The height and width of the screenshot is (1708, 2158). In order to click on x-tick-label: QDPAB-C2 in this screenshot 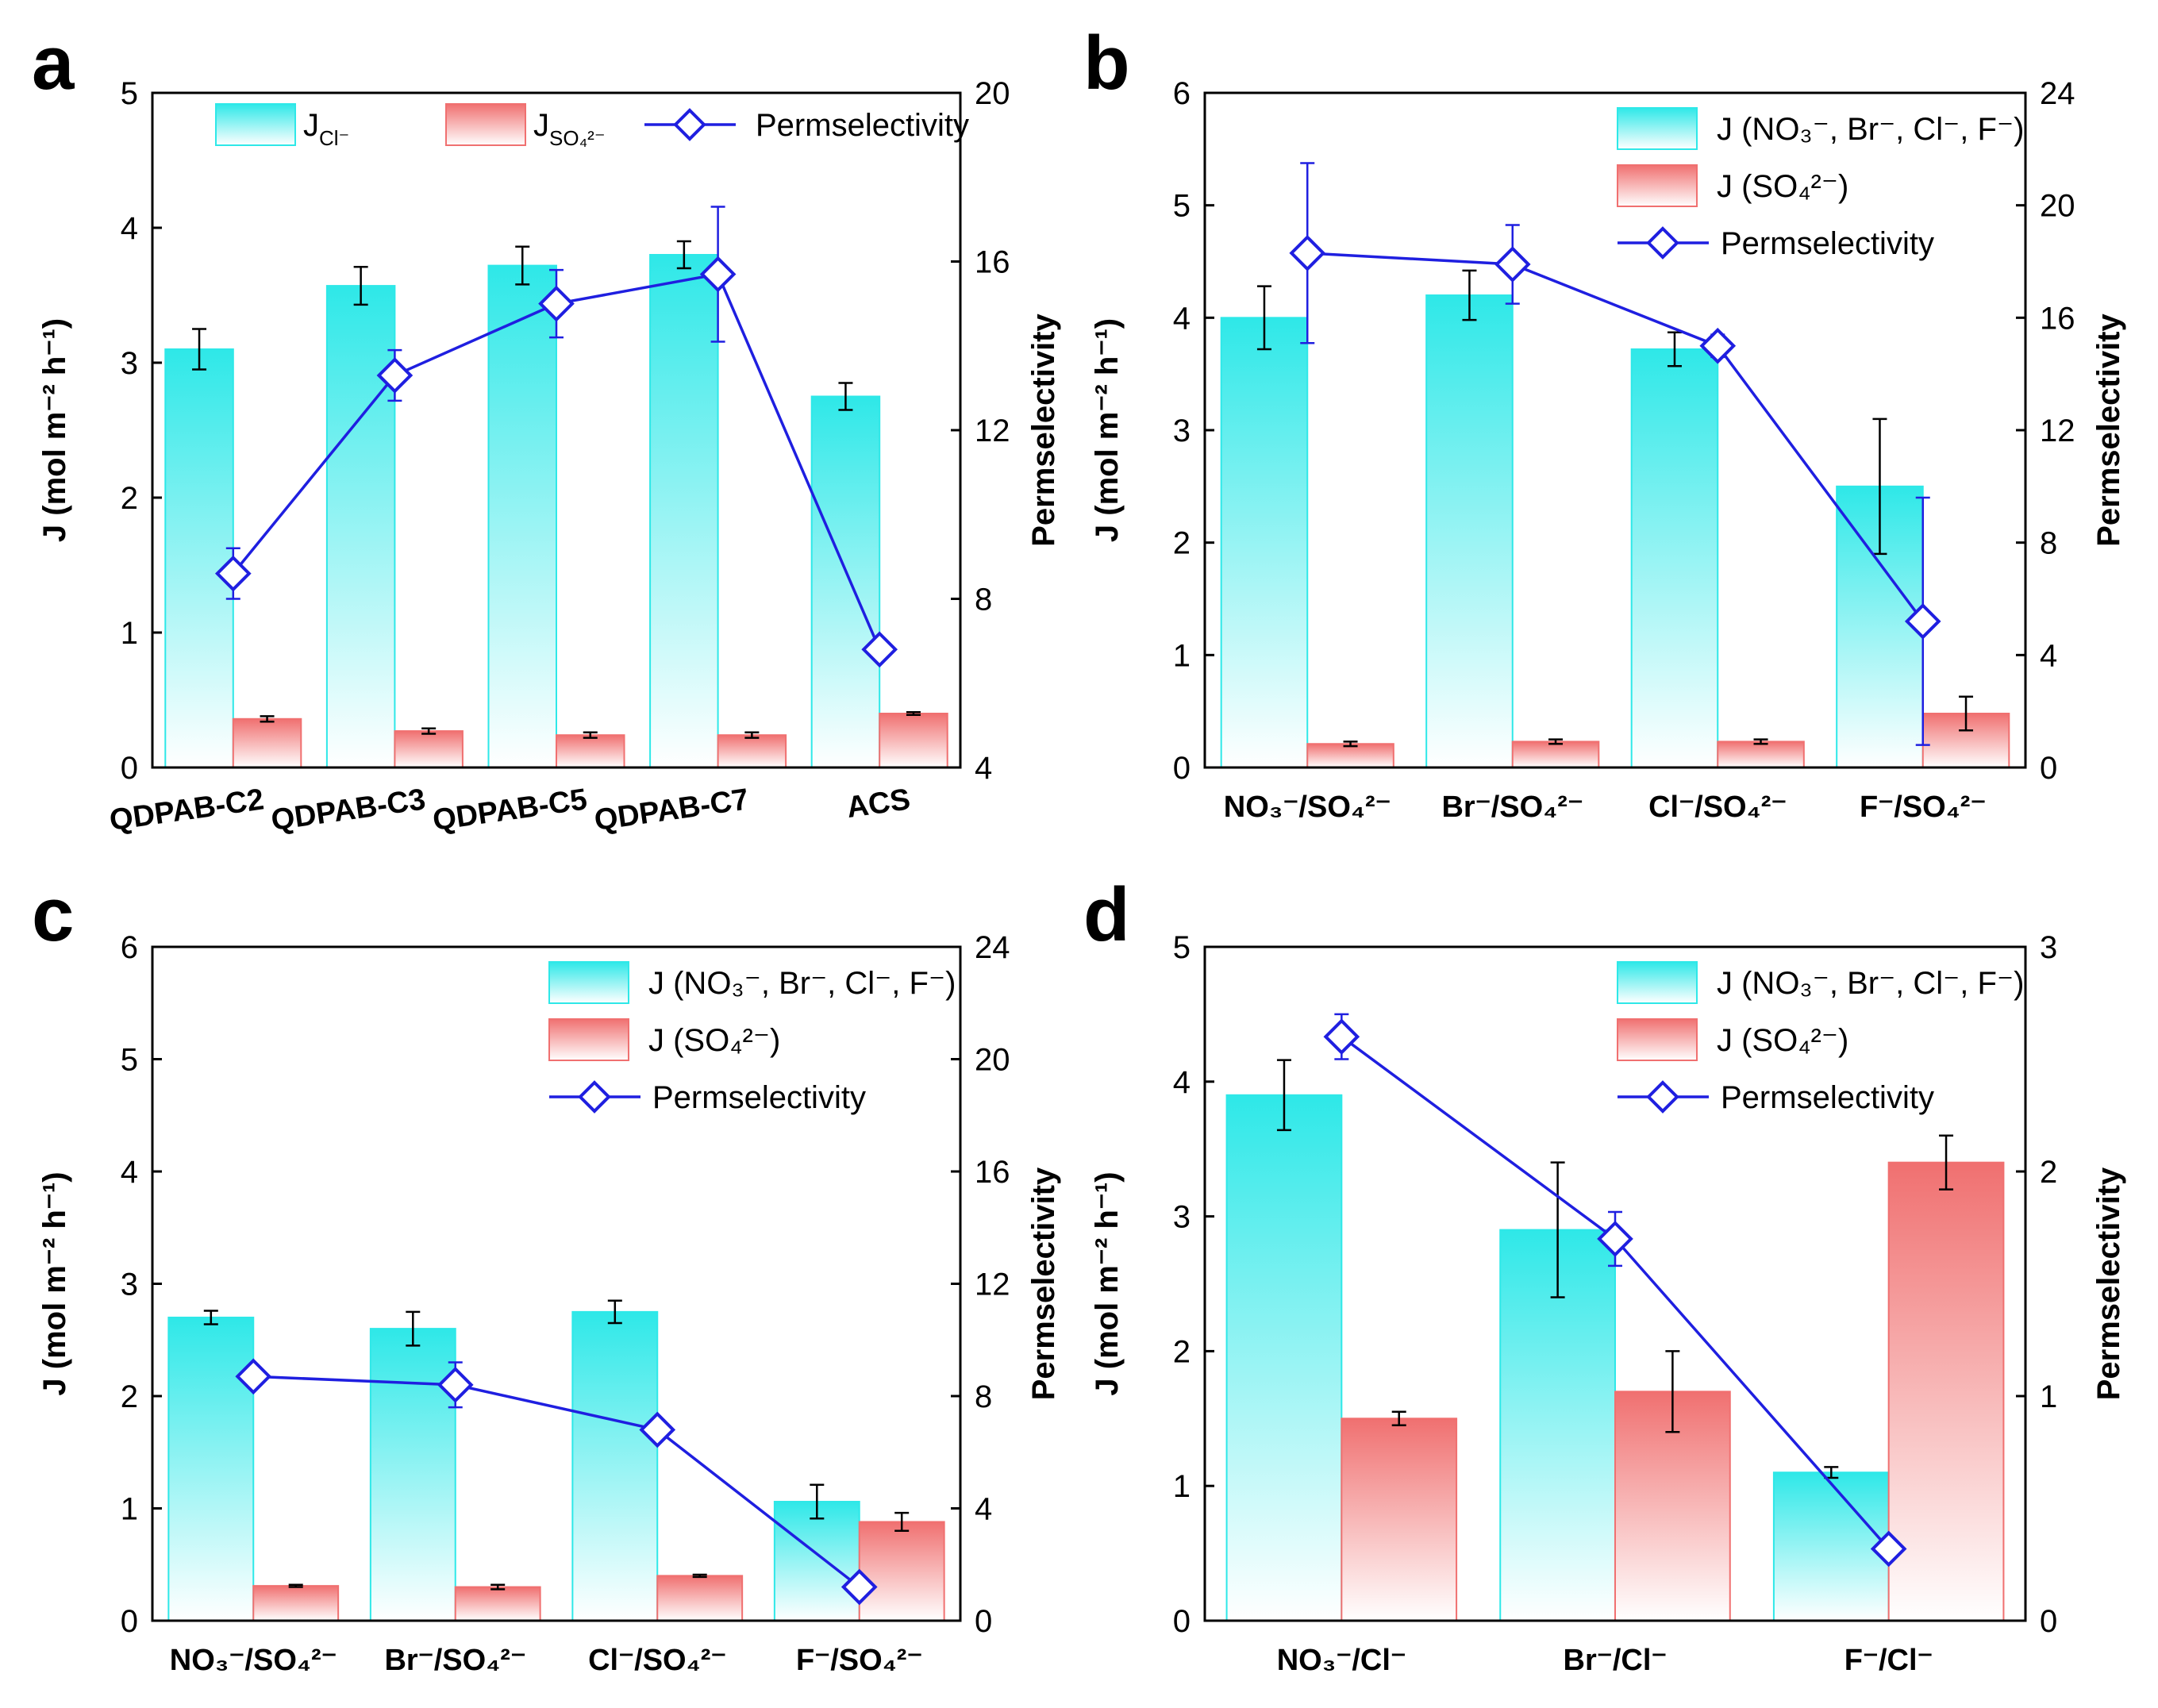, I will do `click(187, 810)`.